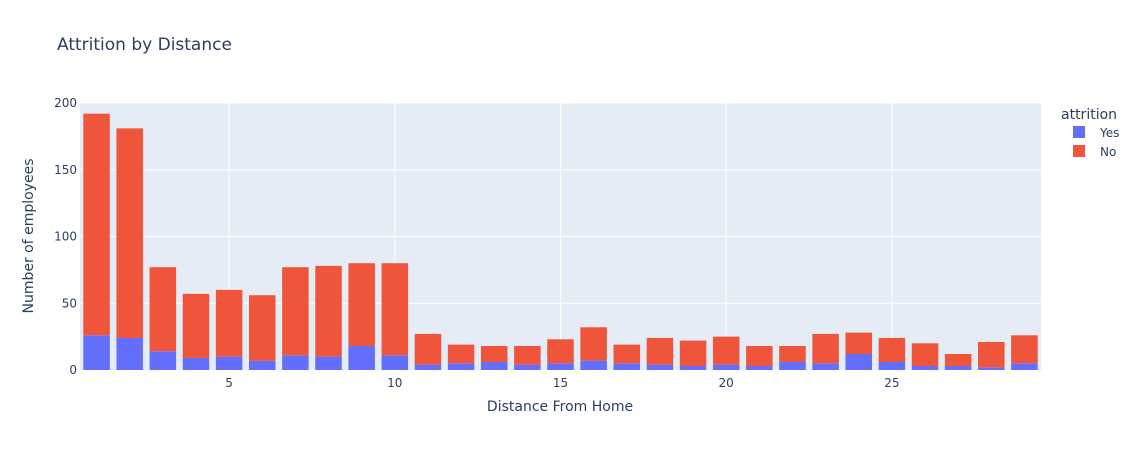 The height and width of the screenshot is (454, 1138). Describe the element at coordinates (29, 235) in the screenshot. I see `y-axis-label: Number of employees` at that location.